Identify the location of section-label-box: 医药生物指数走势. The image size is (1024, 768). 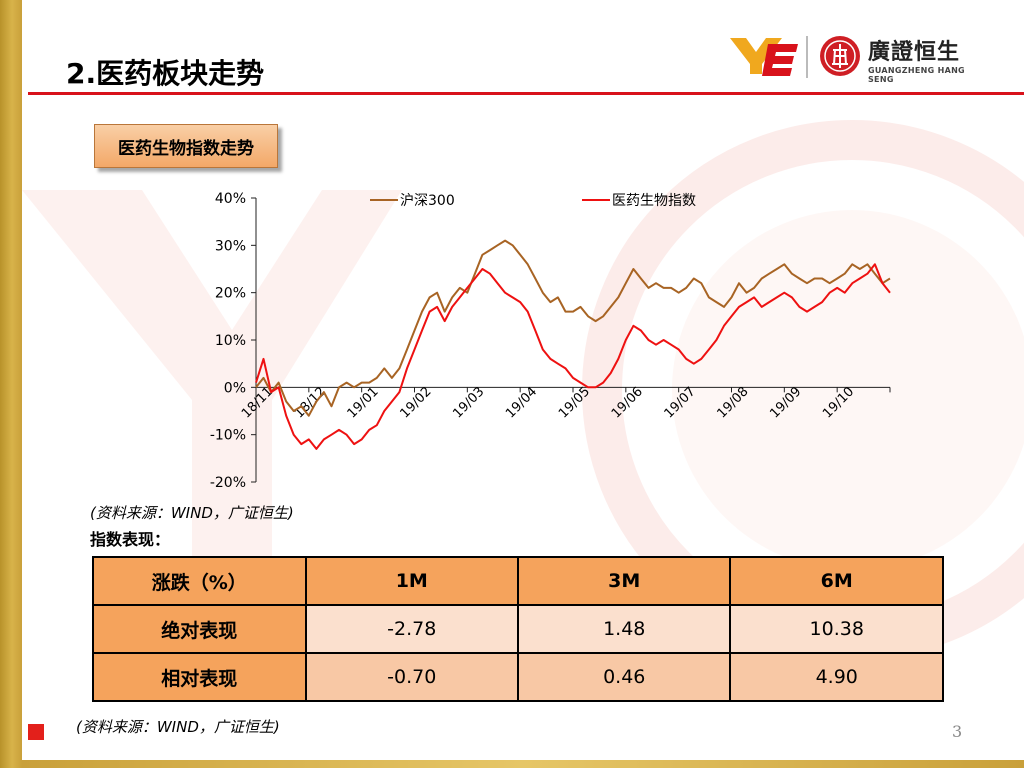
(186, 146).